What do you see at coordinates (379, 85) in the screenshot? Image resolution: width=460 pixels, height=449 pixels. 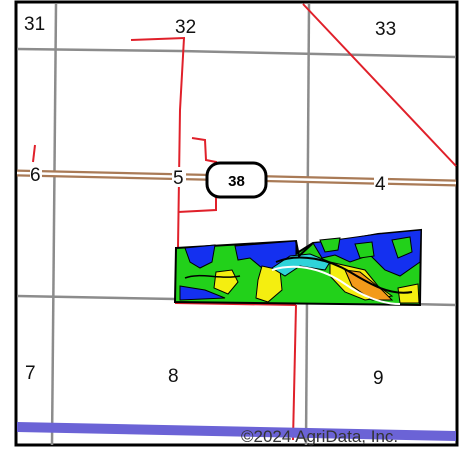 I see `red-line-diagonal` at bounding box center [379, 85].